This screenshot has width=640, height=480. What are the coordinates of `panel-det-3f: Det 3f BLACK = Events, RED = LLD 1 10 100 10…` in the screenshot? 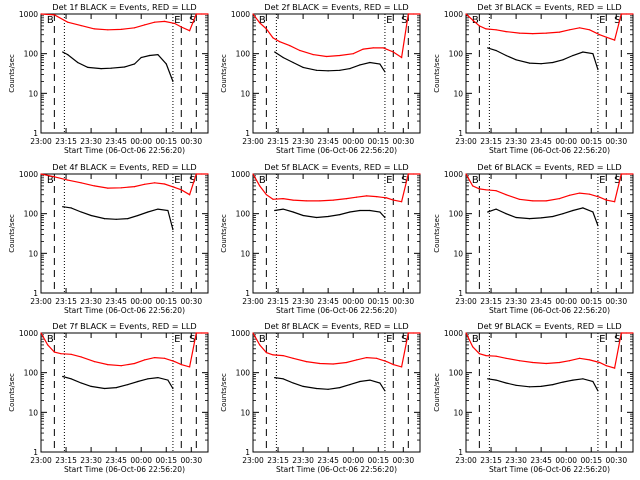 It's located at (533, 78).